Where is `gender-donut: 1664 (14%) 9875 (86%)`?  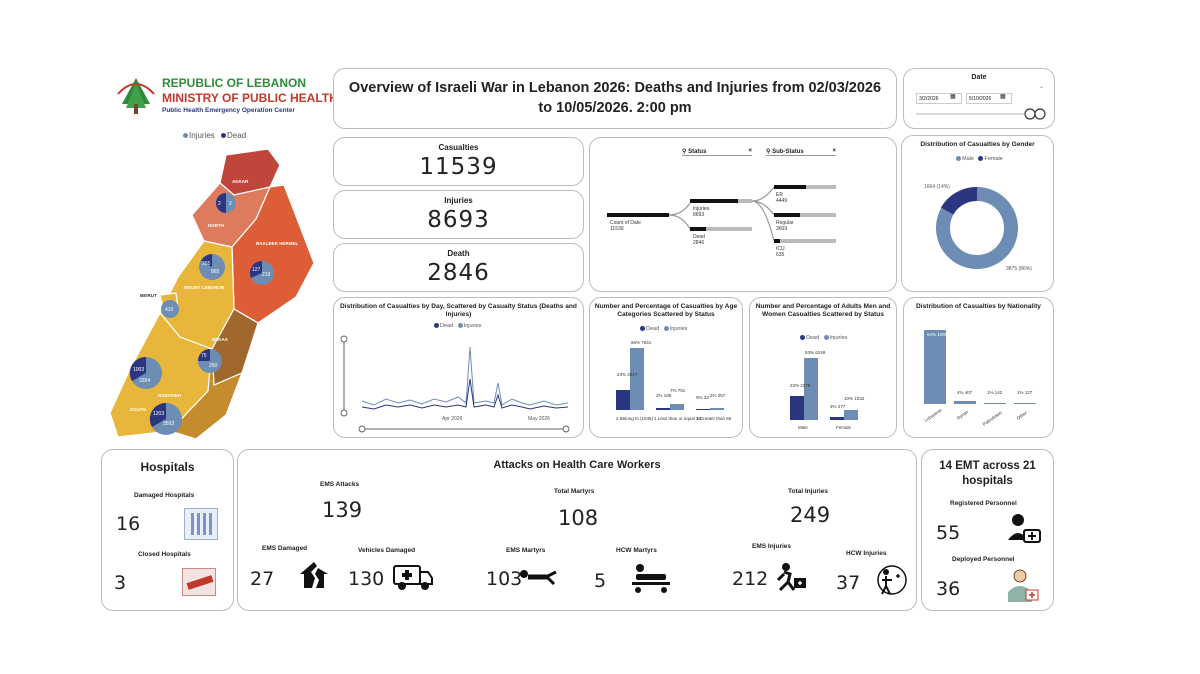 gender-donut: 1664 (14%) 9875 (86%) is located at coordinates (978, 228).